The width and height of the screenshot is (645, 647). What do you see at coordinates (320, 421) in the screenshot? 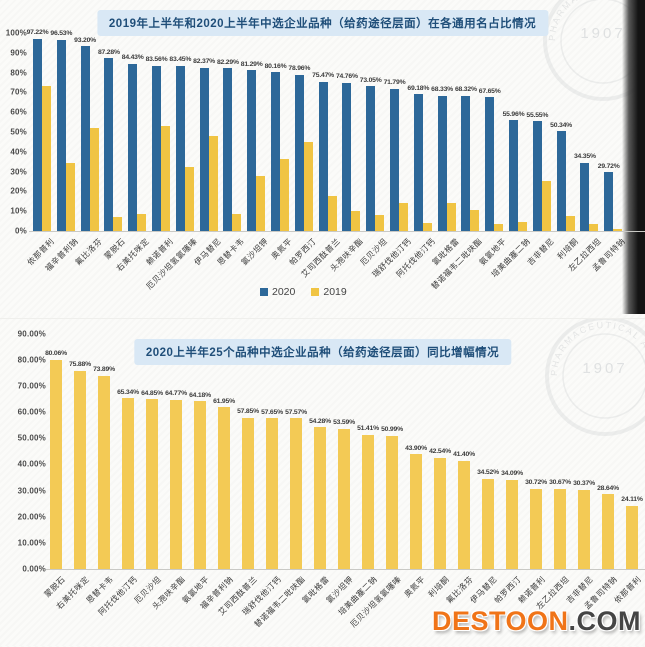
I see `value-label: 54.28%` at bounding box center [320, 421].